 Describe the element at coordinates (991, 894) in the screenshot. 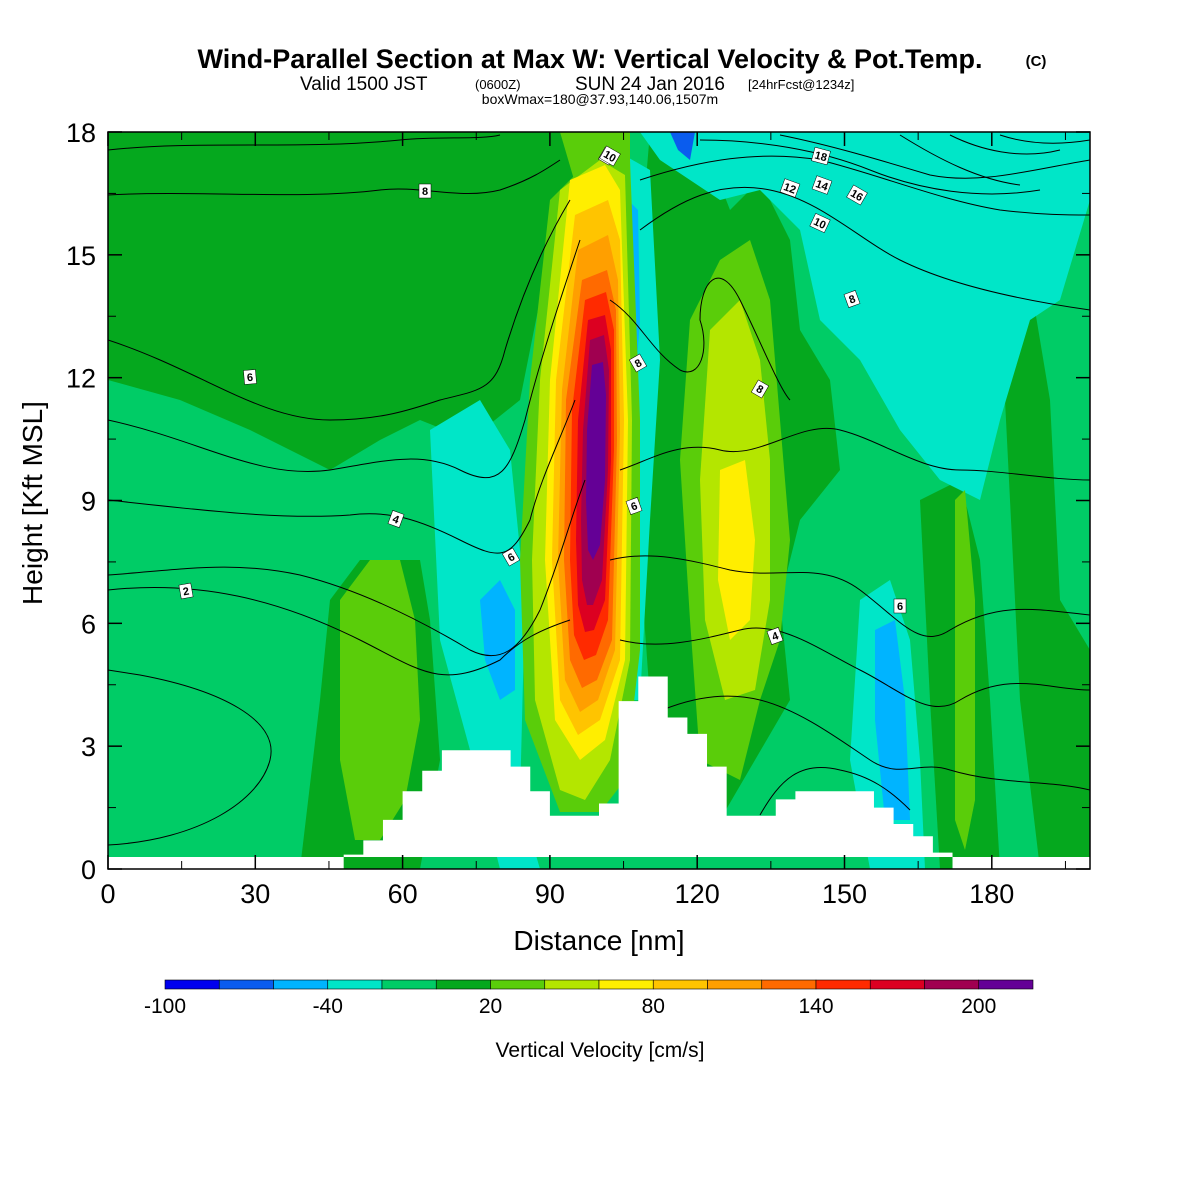

I see `x-tick-label: 180` at that location.